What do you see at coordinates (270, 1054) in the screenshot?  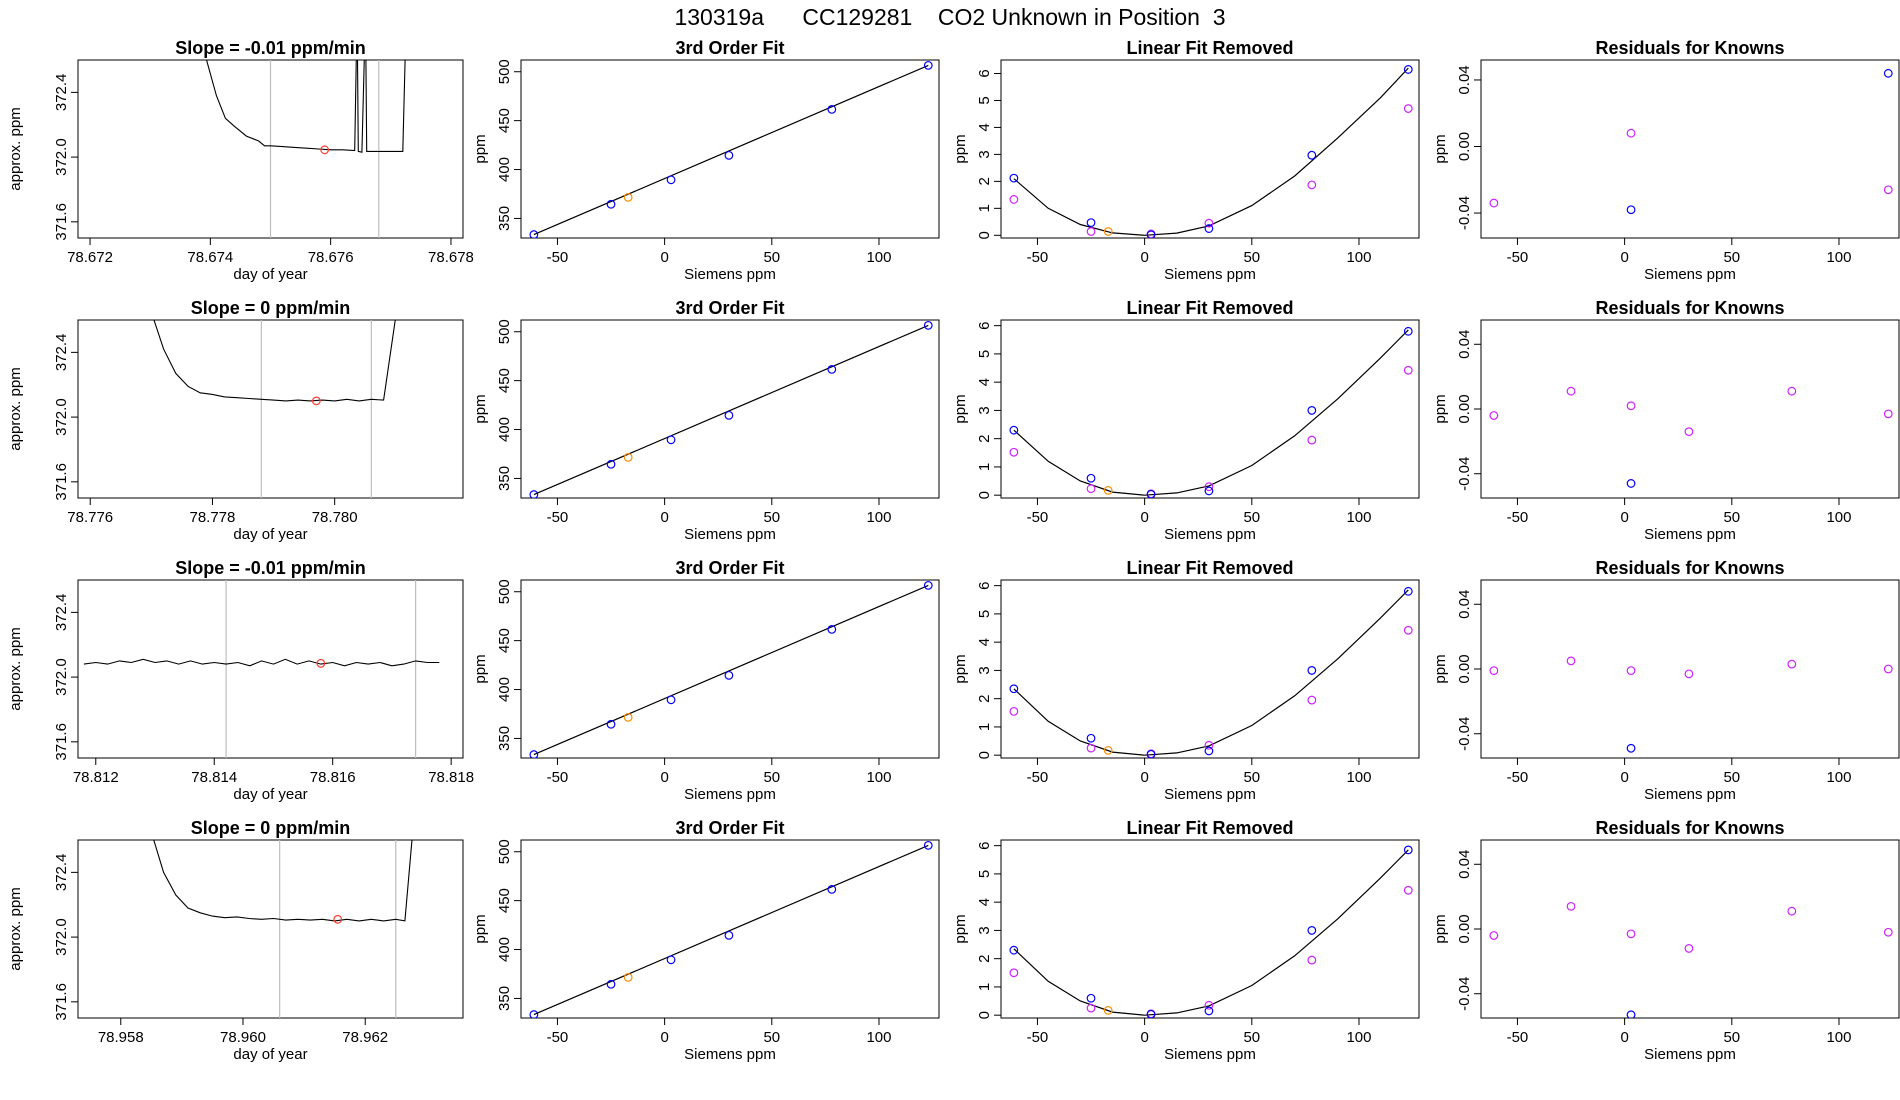 I see `x-axis-label: day of year` at bounding box center [270, 1054].